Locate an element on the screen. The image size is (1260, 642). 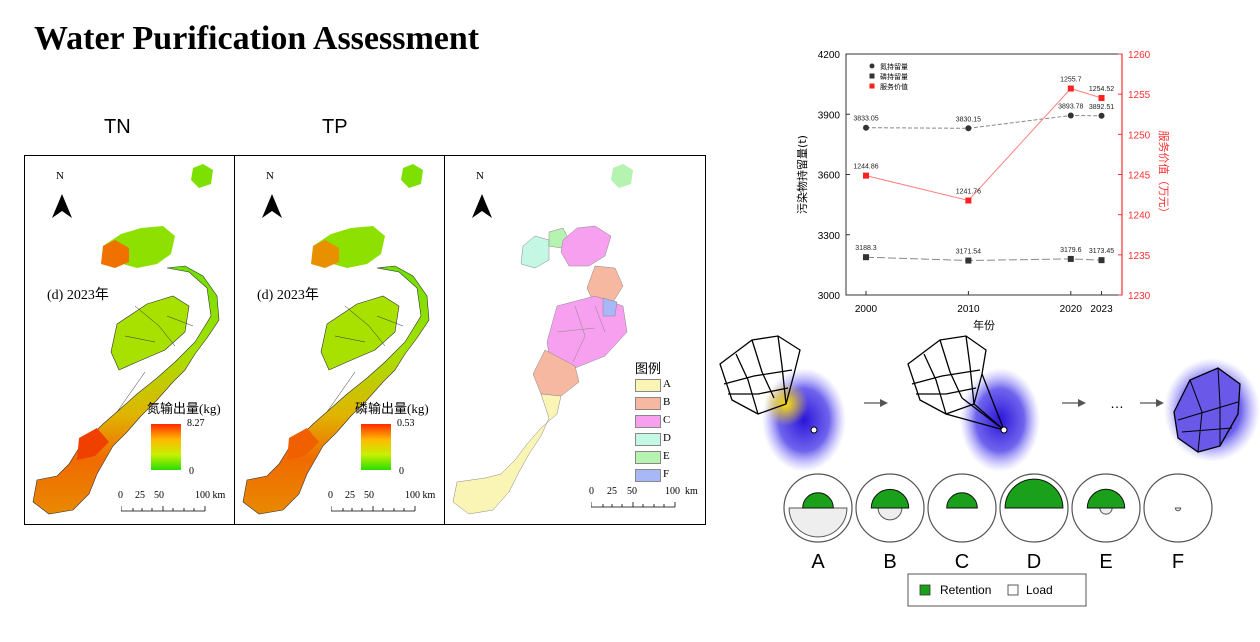
right-tick-label: 1240 is located at coordinates (1139, 216).